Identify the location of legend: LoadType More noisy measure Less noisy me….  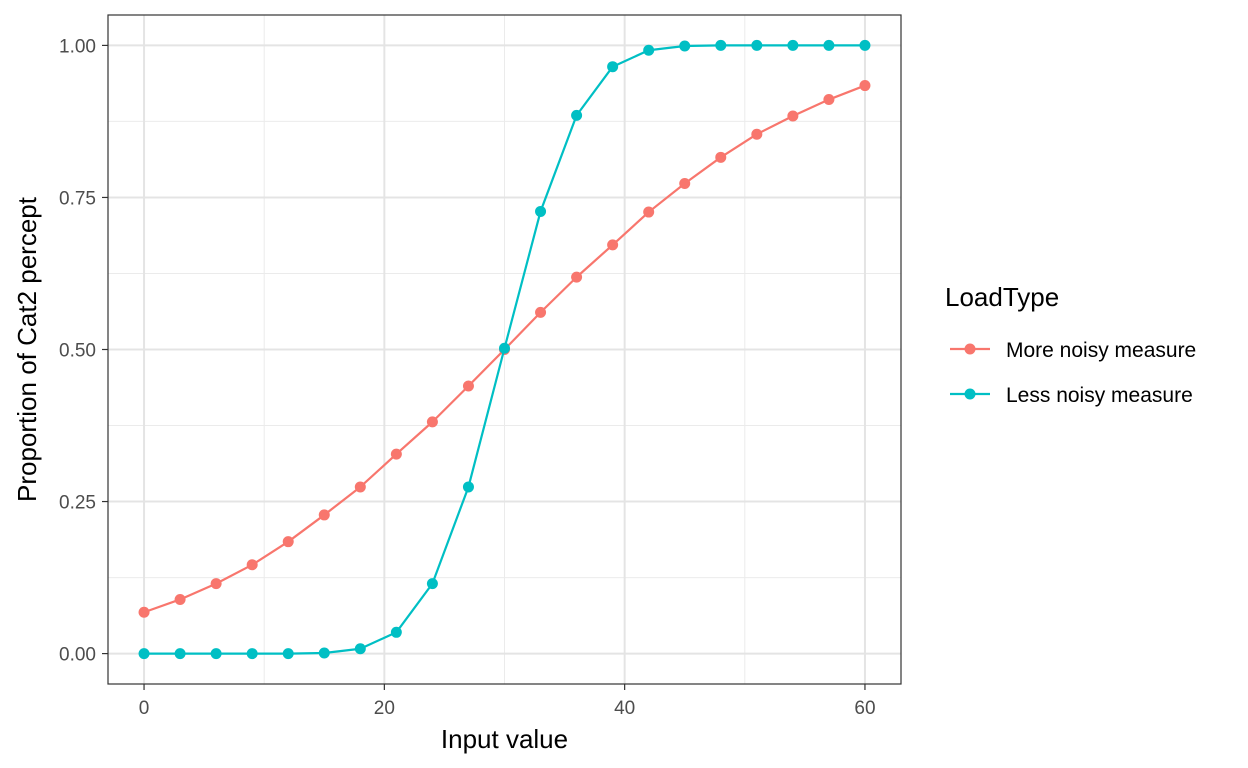
(1070, 344).